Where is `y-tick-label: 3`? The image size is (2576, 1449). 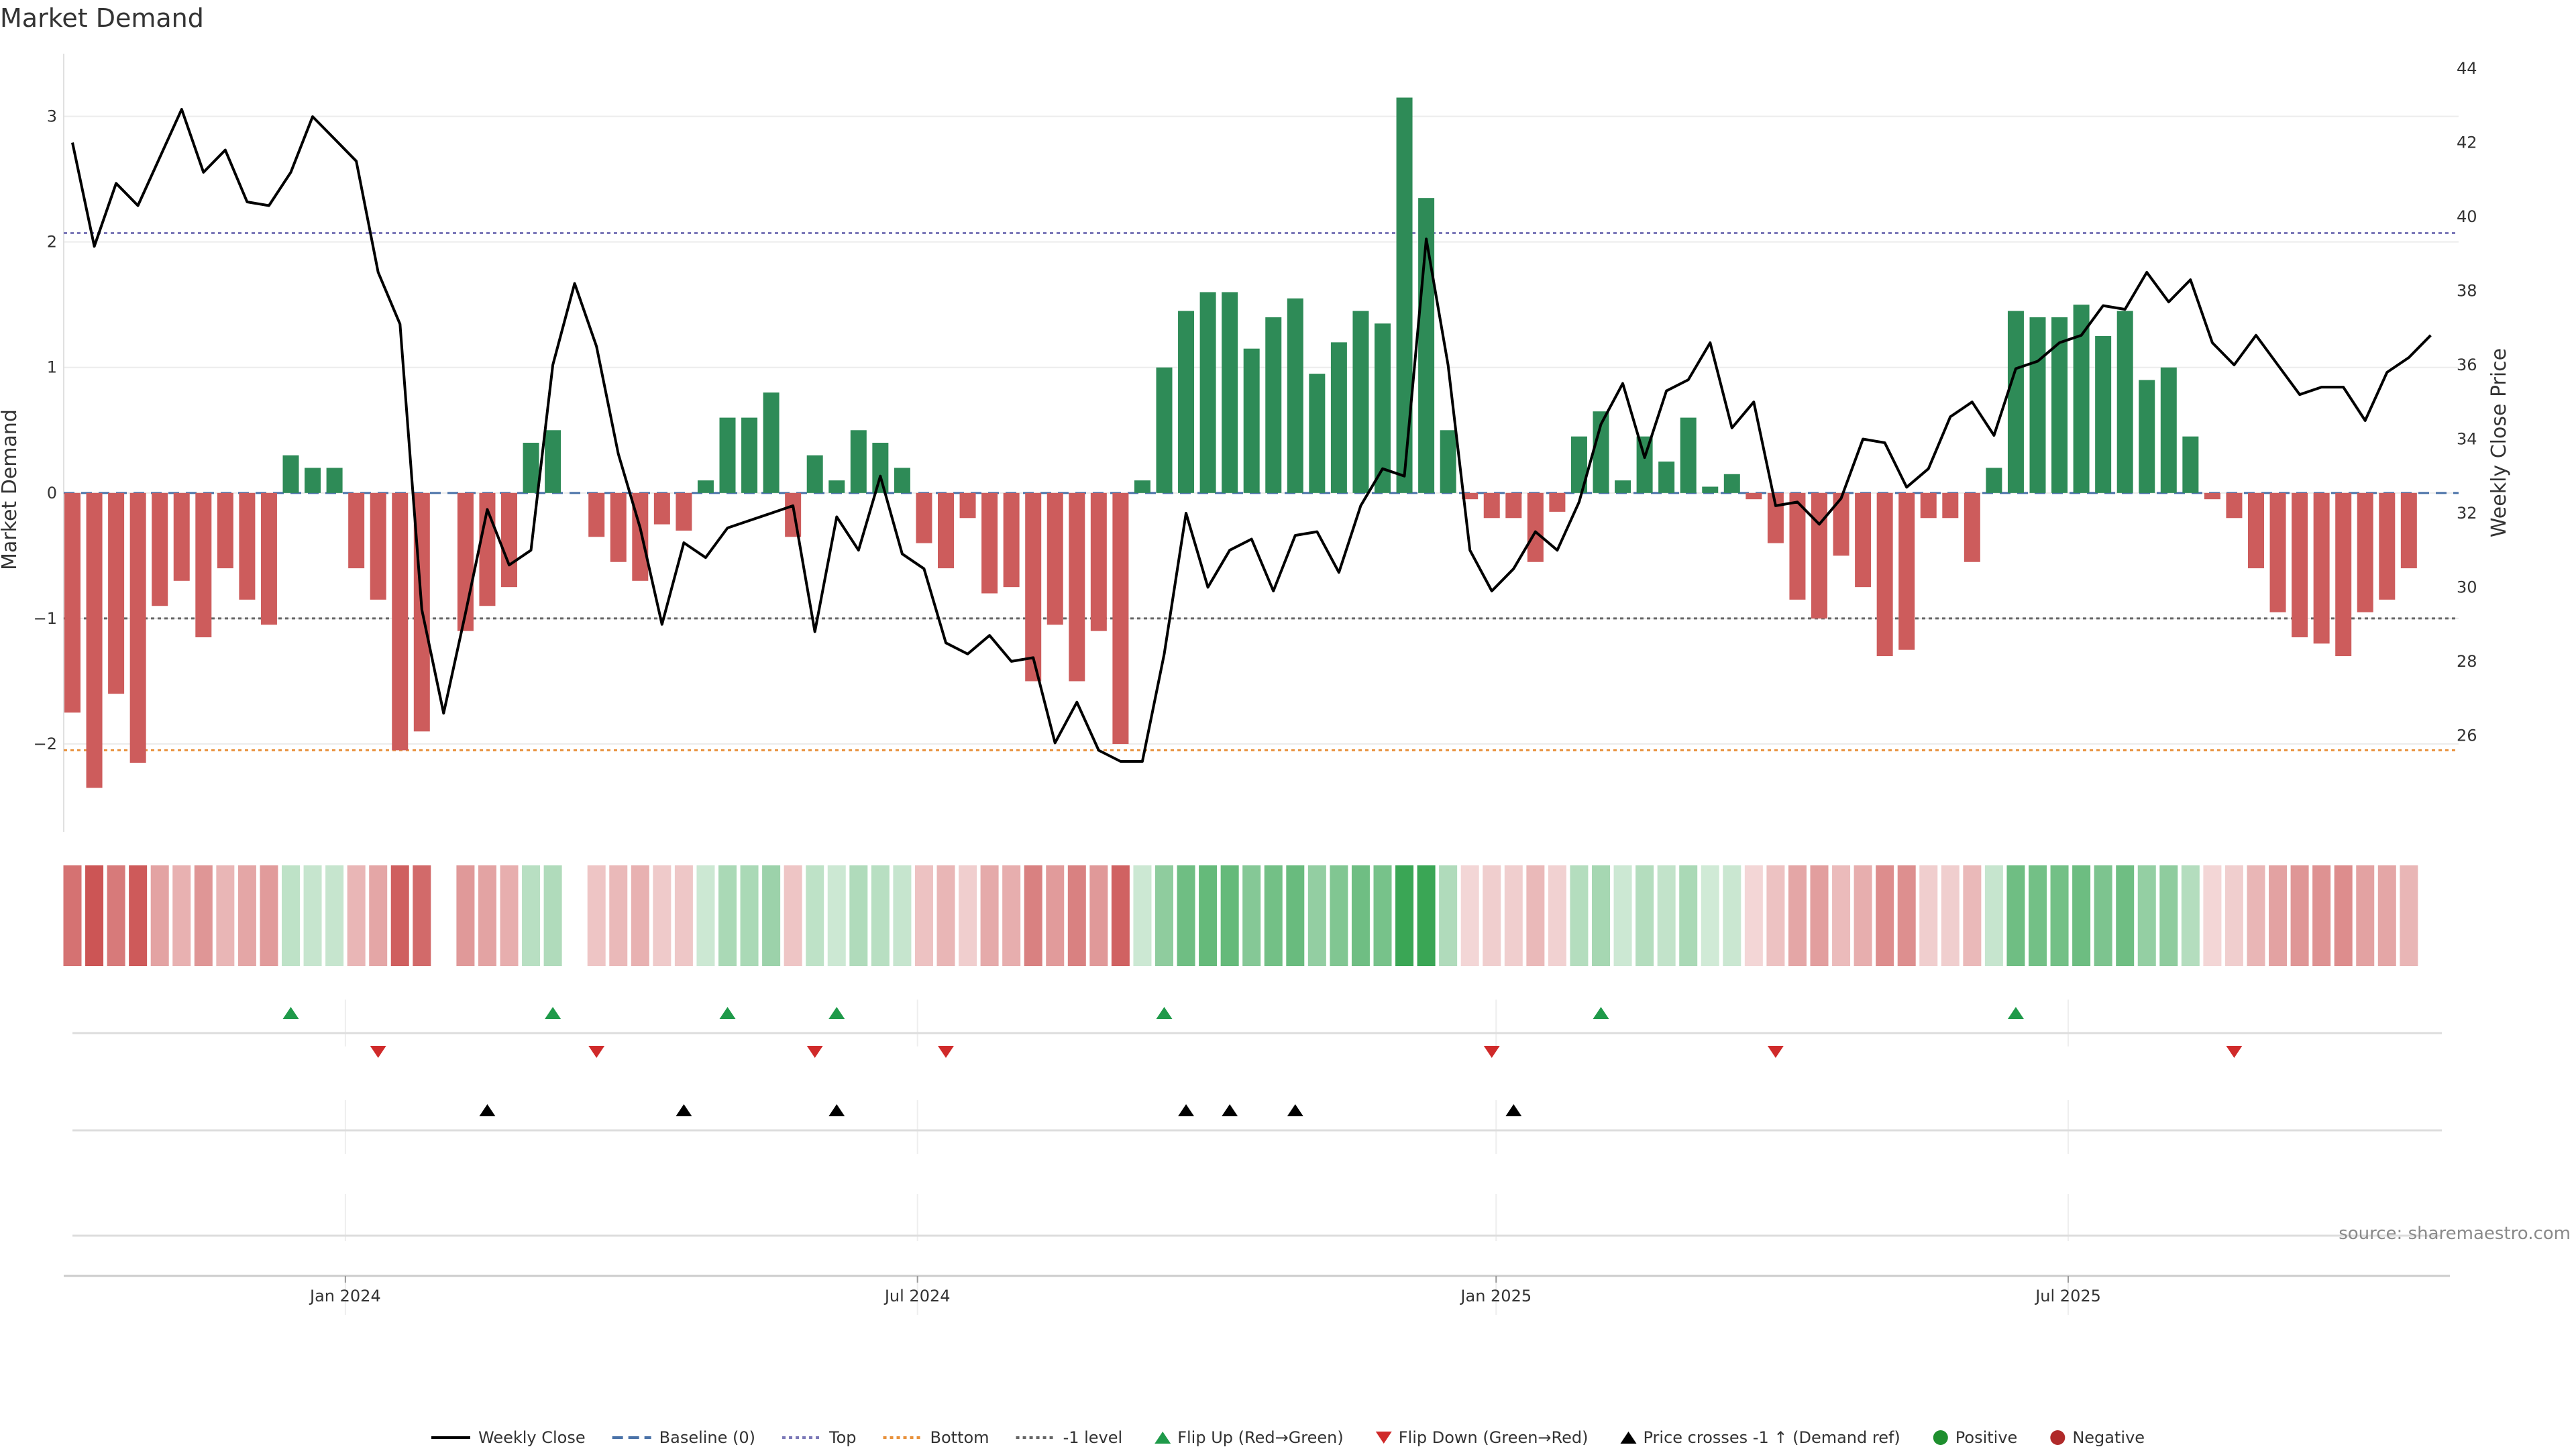 y-tick-label: 3 is located at coordinates (52, 116).